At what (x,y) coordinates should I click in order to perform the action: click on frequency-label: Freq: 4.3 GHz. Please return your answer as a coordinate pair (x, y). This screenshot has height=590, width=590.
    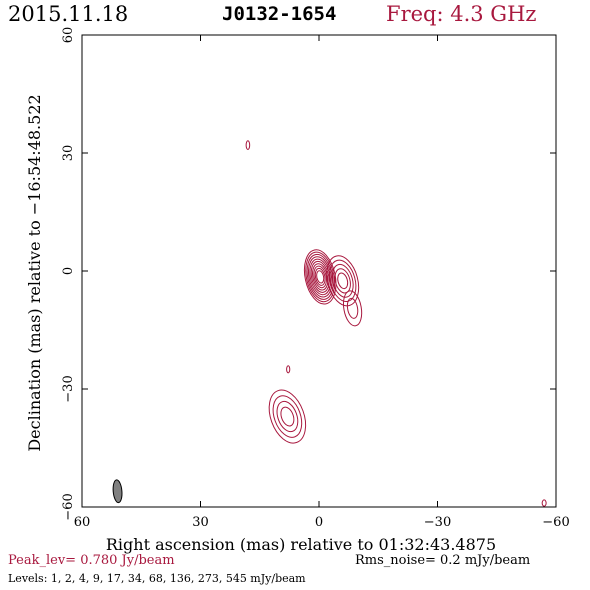
    Looking at the image, I should click on (461, 14).